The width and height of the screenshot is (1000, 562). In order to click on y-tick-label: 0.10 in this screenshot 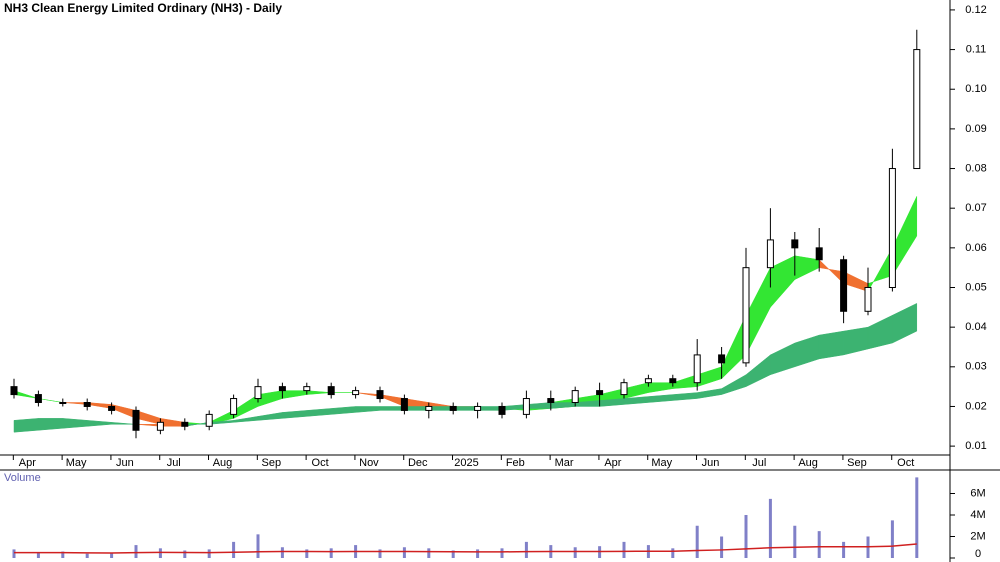, I will do `click(975, 89)`.